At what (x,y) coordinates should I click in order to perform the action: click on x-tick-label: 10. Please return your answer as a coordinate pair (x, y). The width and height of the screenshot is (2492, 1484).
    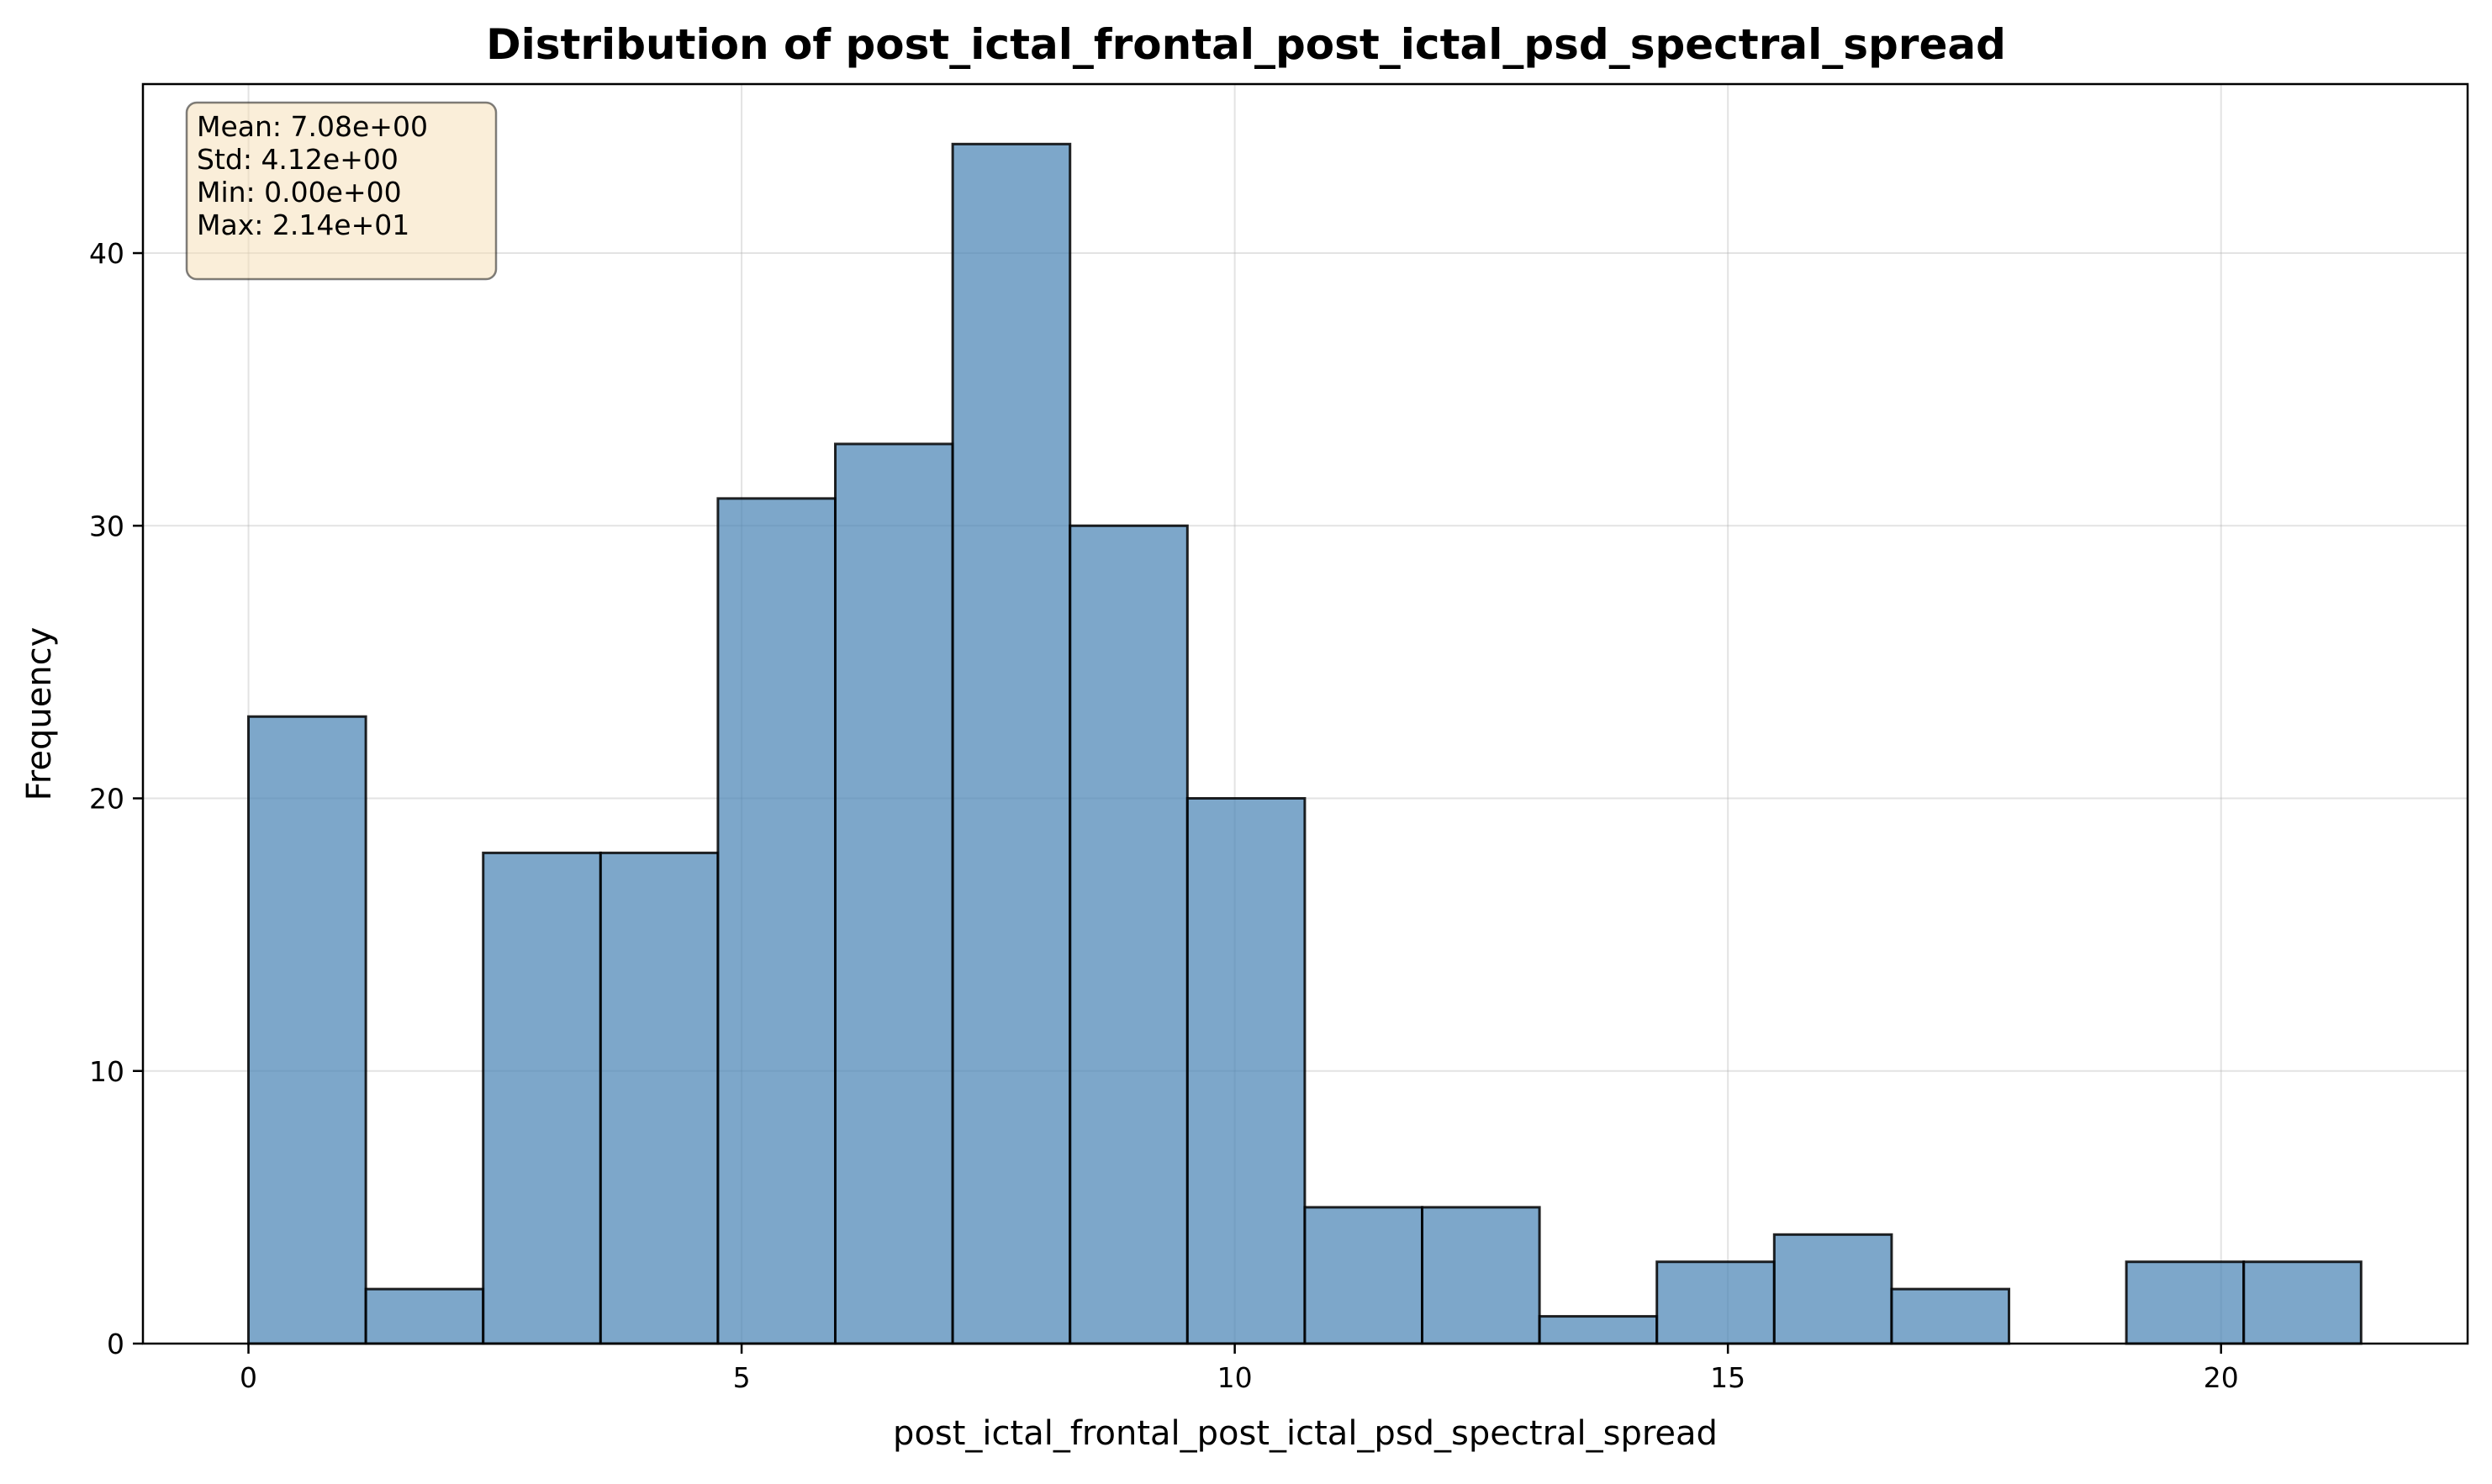
    Looking at the image, I should click on (1235, 1377).